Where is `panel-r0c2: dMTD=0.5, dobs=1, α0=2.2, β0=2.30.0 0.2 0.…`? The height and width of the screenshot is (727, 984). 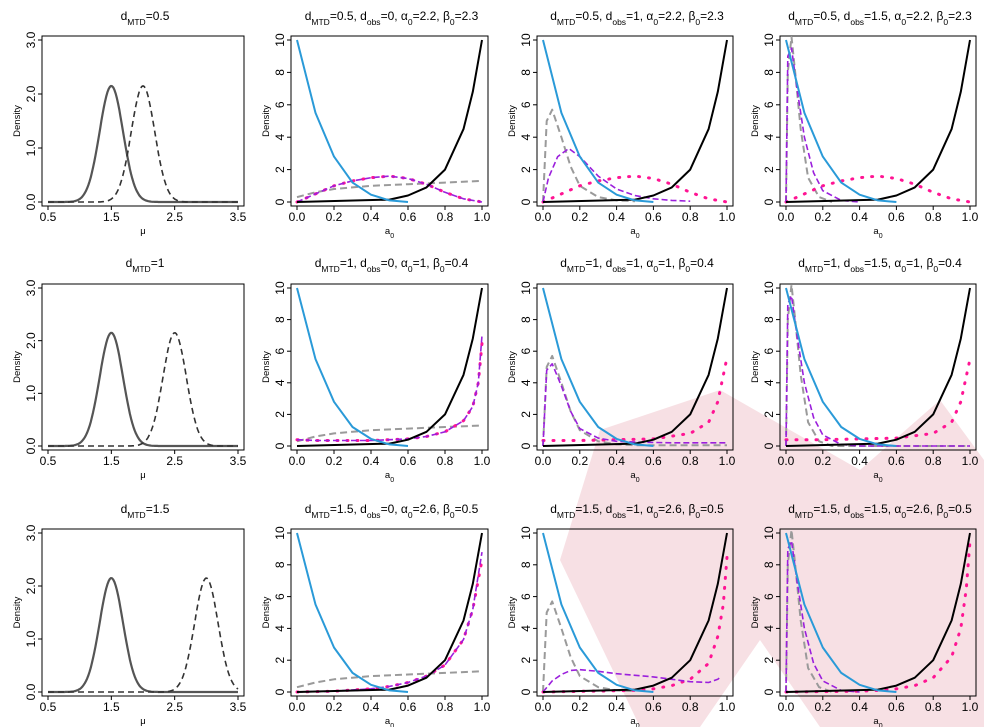 panel-r0c2: dMTD=0.5, dobs=1, α0=2.2, β0=2.30.0 0.2 0.… is located at coordinates (621, 124).